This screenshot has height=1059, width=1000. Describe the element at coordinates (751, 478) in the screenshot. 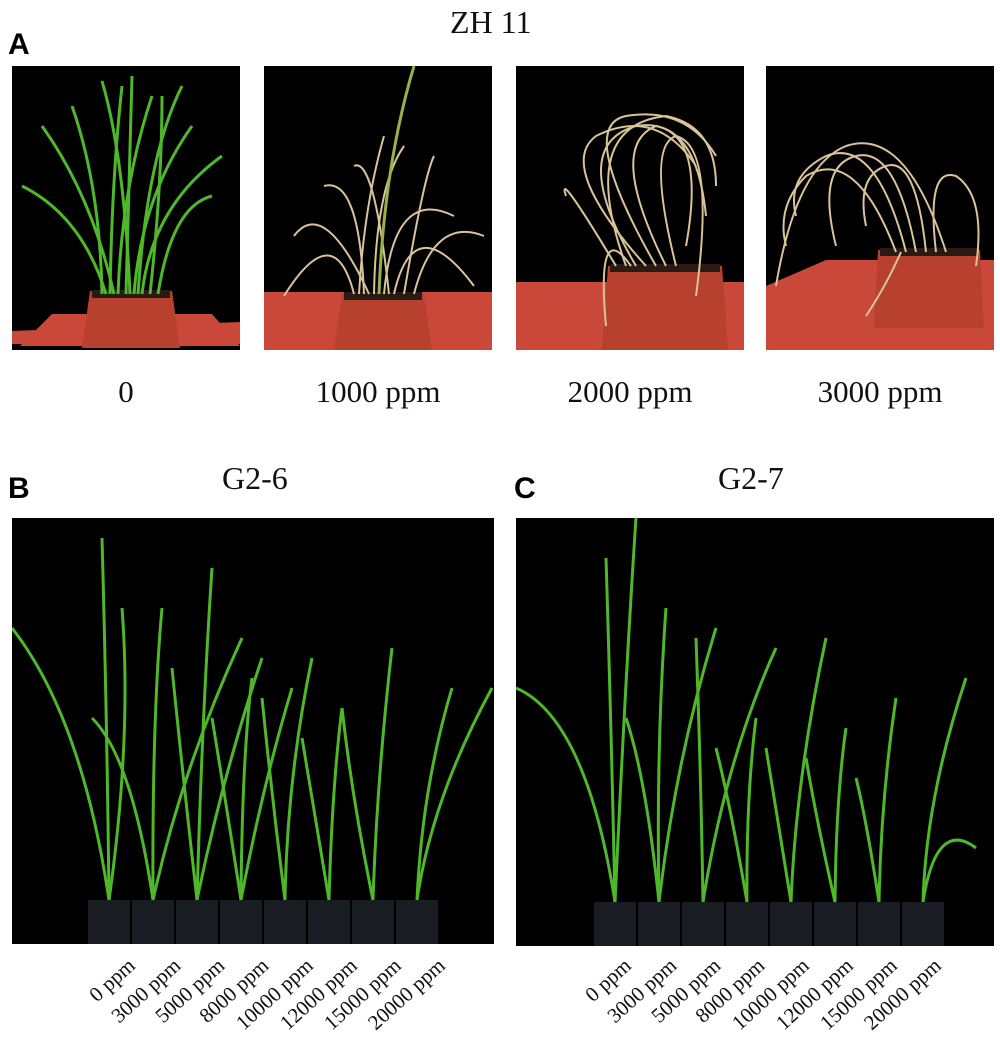

I see `panel-c-title: G2-7` at that location.